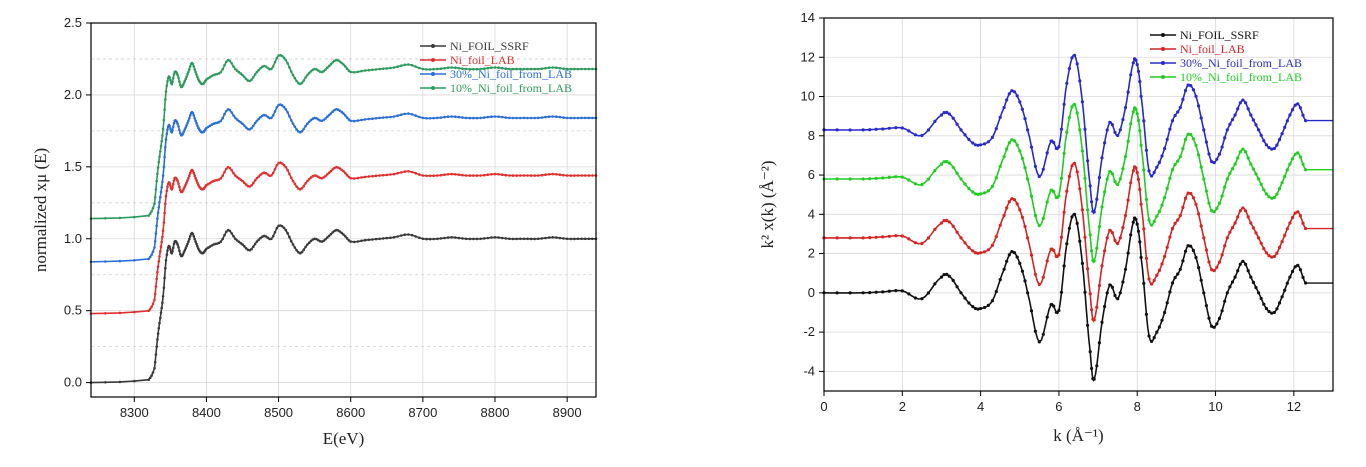 This screenshot has height=467, width=1366. I want to click on y-tick-label: 0.5, so click(73, 310).